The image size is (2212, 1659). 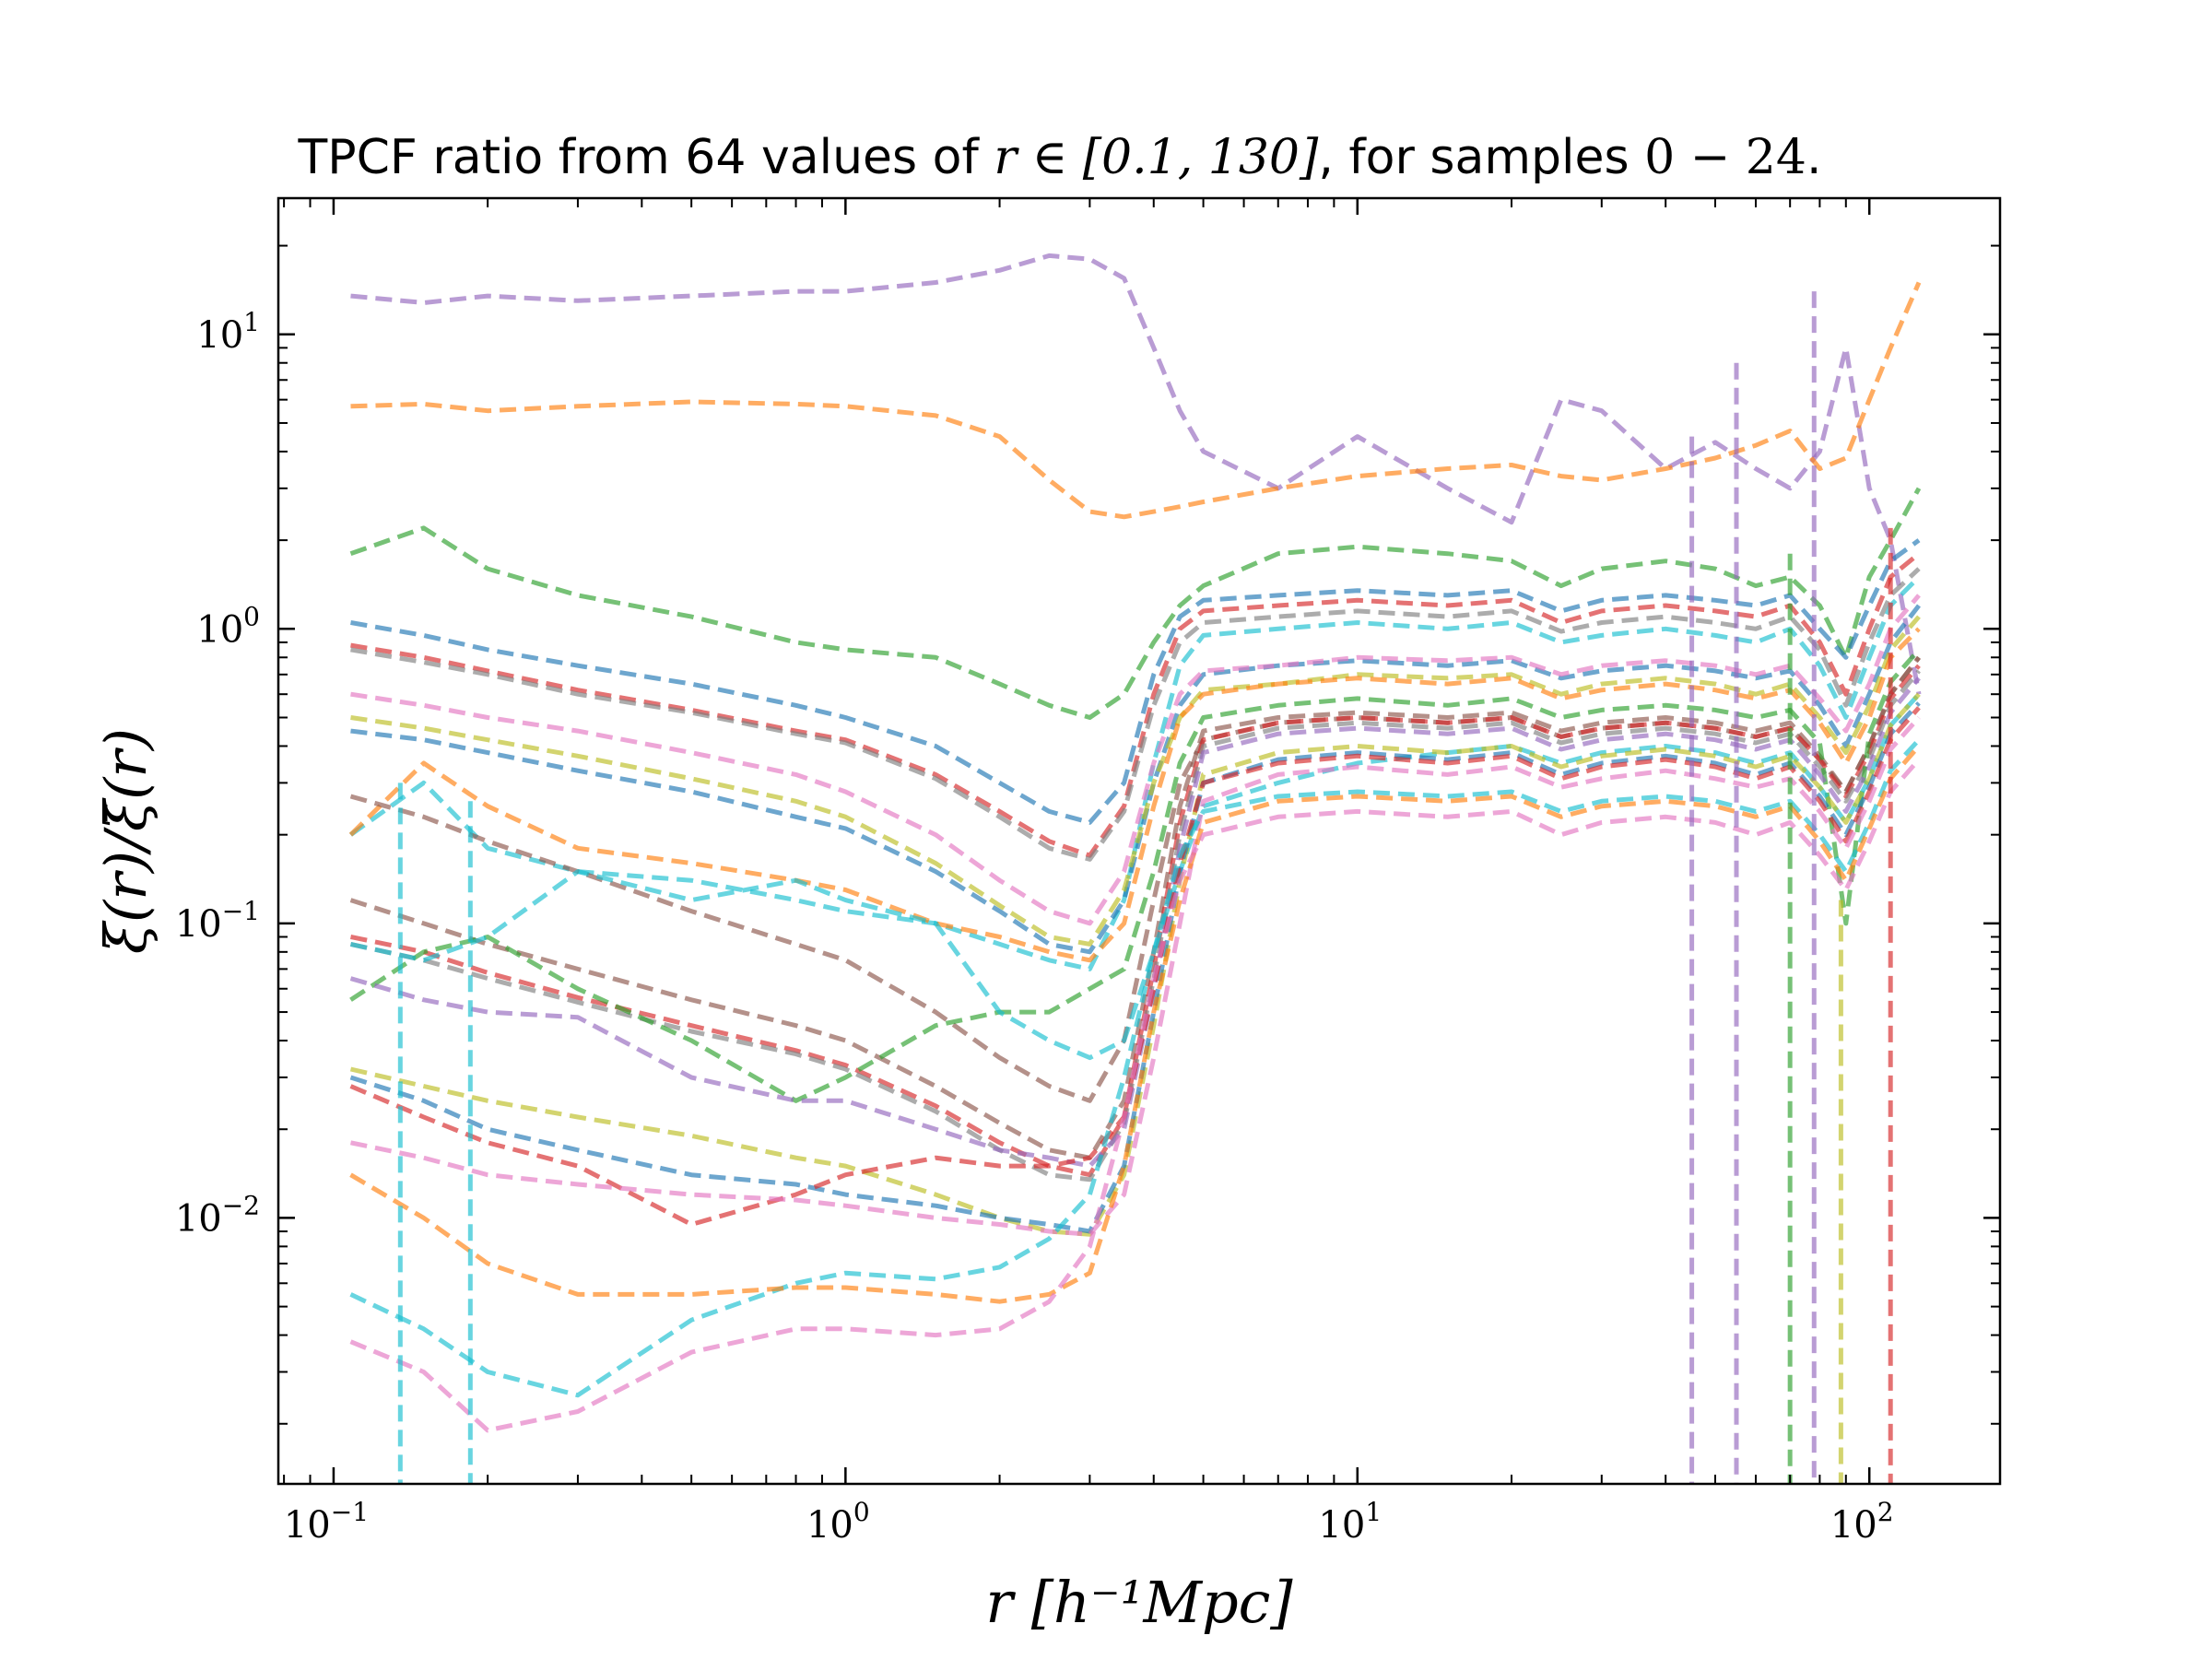 I want to click on x-tick-label-3: 10², so click(x=1862, y=1522).